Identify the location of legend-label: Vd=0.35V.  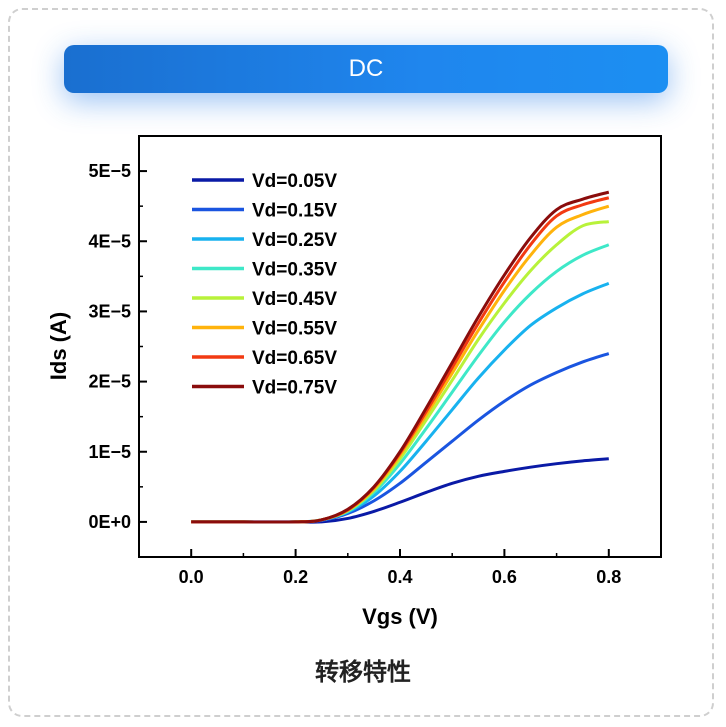
(294, 270).